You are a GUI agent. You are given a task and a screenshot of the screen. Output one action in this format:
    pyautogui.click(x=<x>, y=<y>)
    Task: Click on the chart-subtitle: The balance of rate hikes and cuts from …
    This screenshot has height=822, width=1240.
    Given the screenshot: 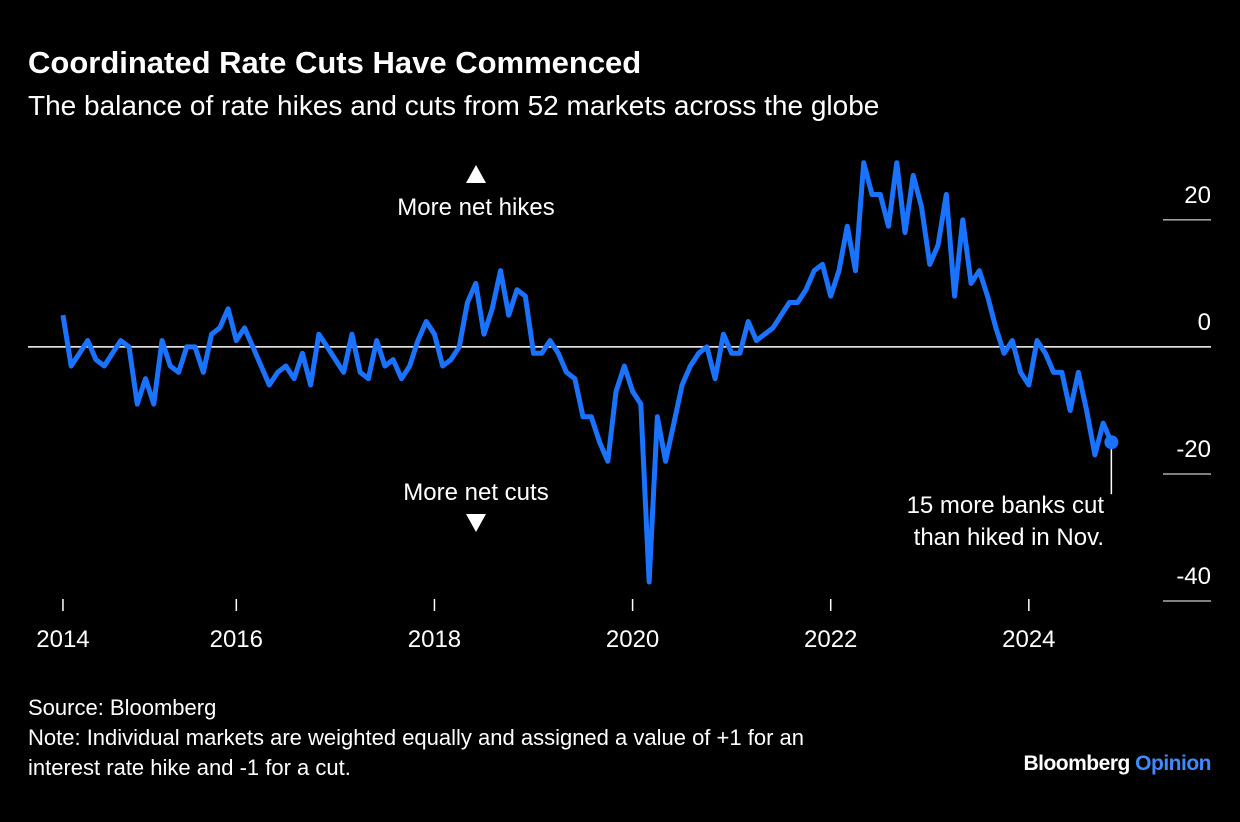 What is the action you would take?
    pyautogui.click(x=453, y=105)
    